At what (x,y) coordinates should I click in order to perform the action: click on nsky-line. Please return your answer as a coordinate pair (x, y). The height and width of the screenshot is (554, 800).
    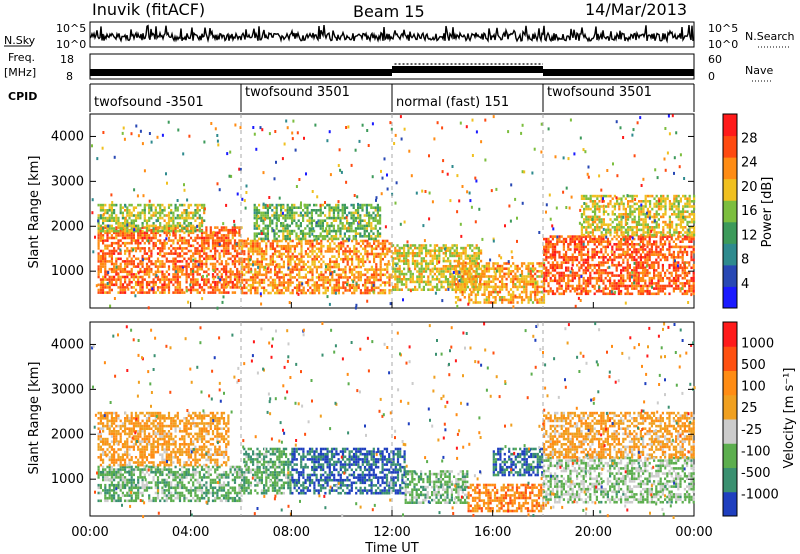
    Looking at the image, I should click on (391, 34).